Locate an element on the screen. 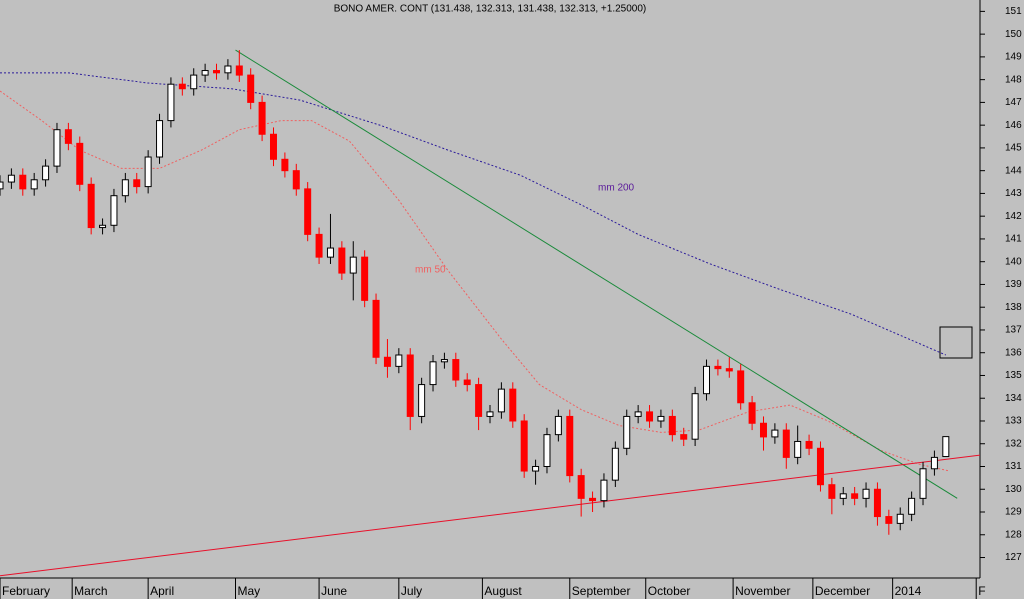 Image resolution: width=1024 pixels, height=599 pixels. y-tick-label: 136 is located at coordinates (1013, 352).